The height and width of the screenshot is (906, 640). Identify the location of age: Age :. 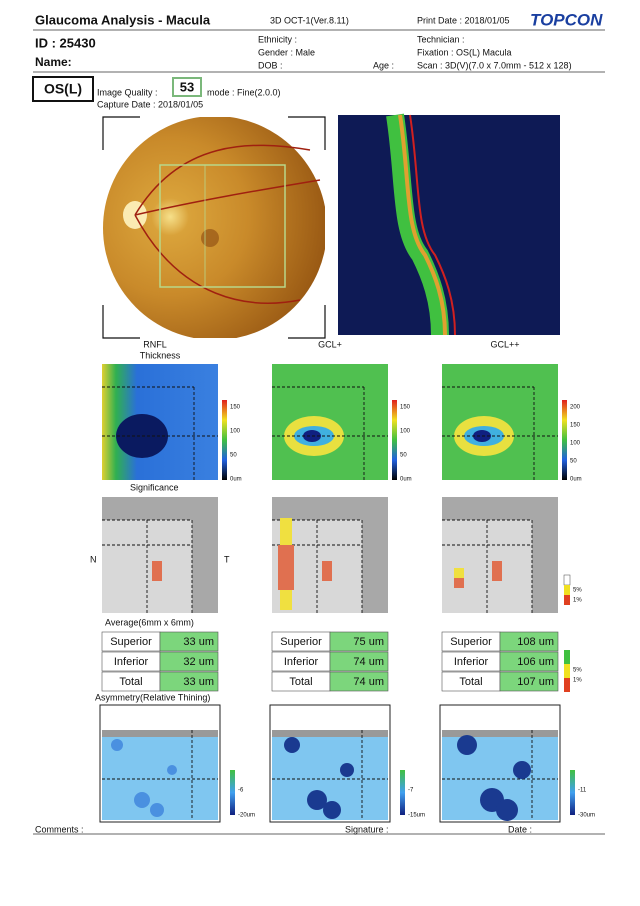
(383, 65).